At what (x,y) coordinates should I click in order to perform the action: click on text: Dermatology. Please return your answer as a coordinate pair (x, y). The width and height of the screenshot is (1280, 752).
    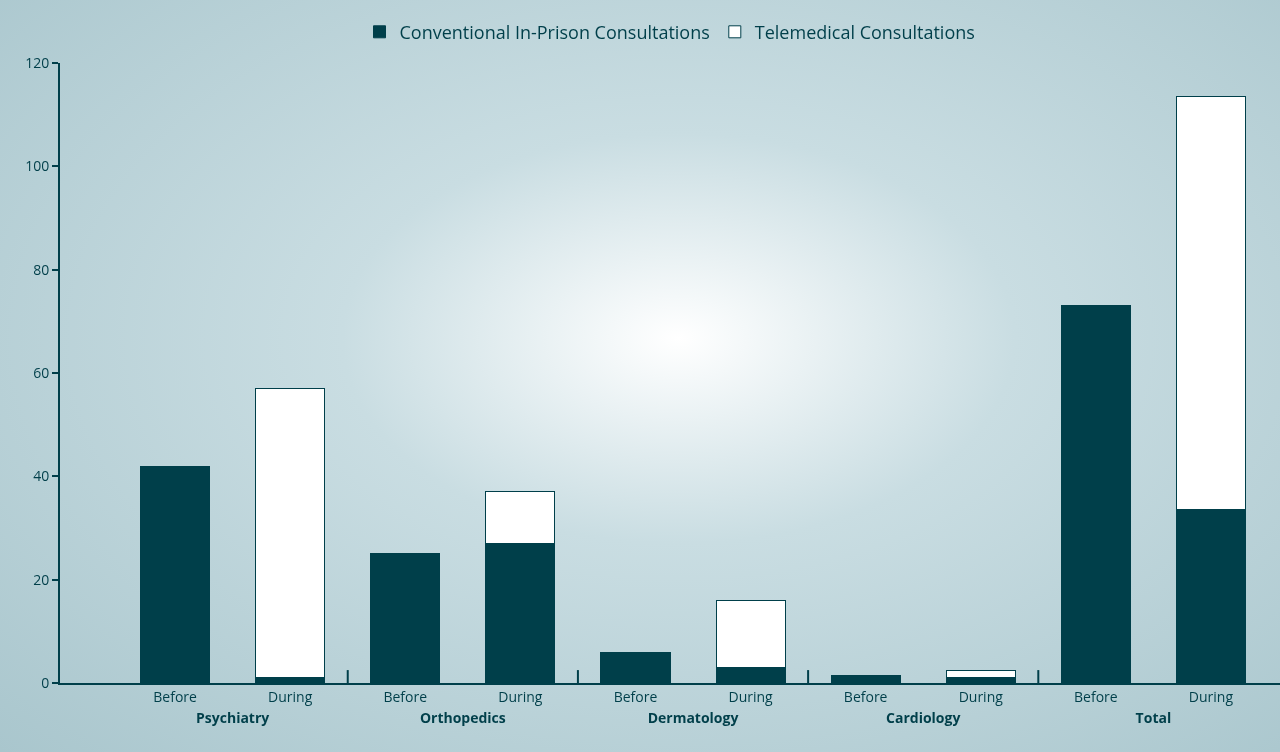
    Looking at the image, I should click on (693, 717).